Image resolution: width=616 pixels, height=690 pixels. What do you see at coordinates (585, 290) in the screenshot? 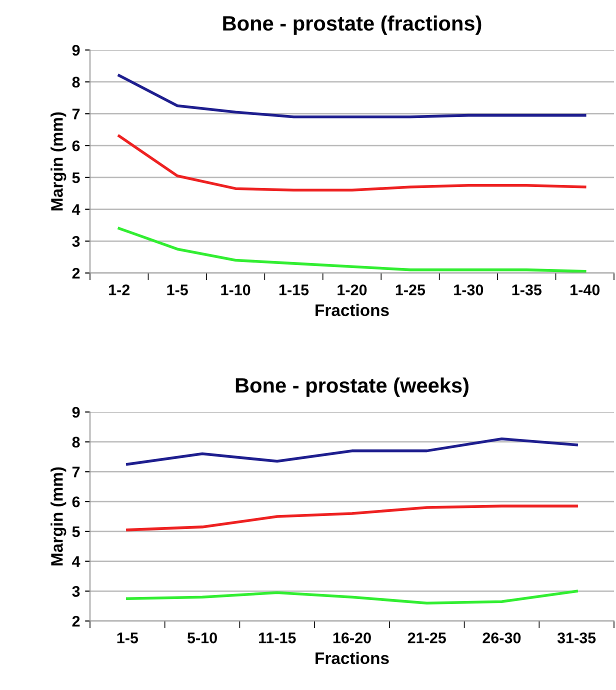
I see `x-tick-label: 1-40` at bounding box center [585, 290].